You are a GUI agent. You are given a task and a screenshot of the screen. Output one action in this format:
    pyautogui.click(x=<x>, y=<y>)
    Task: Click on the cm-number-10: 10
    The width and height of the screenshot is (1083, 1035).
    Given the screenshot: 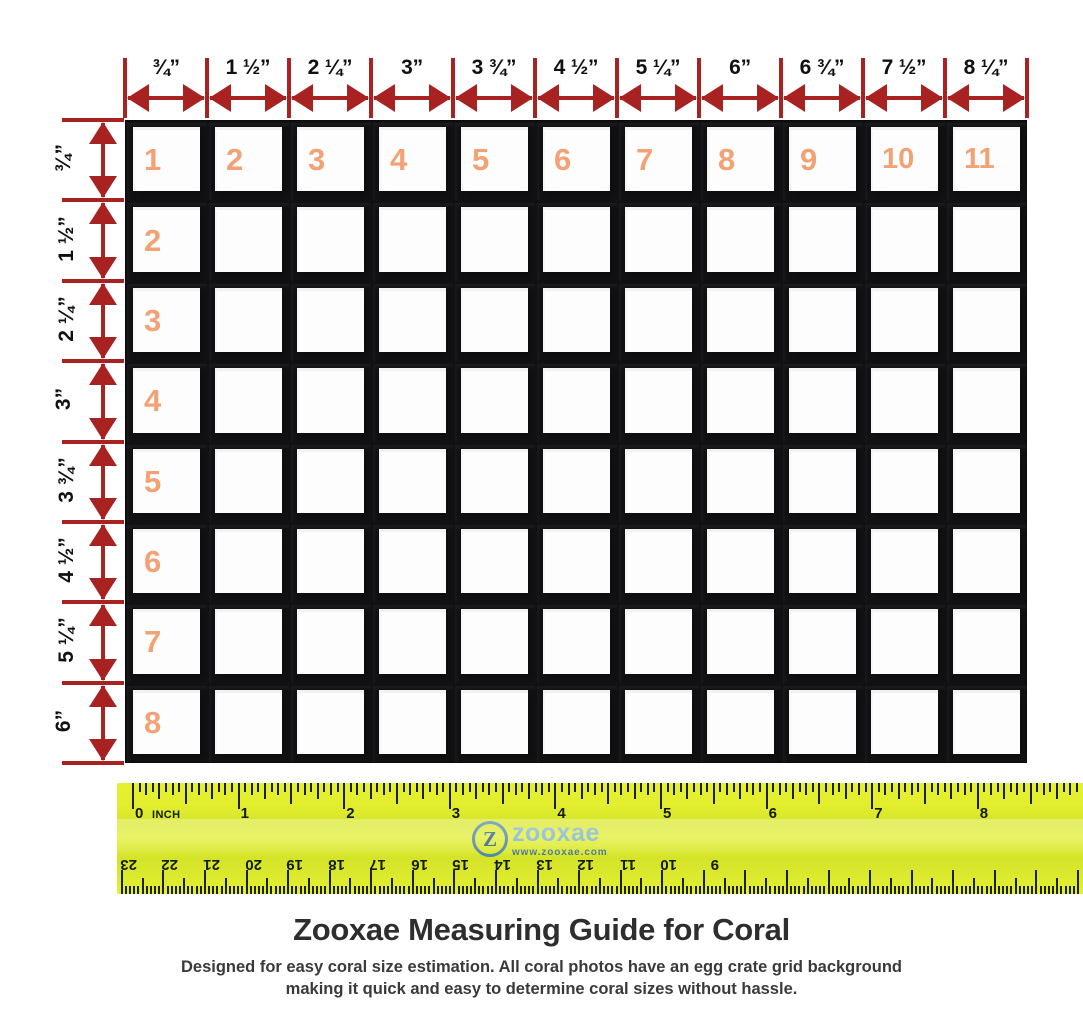 What is the action you would take?
    pyautogui.click(x=669, y=864)
    